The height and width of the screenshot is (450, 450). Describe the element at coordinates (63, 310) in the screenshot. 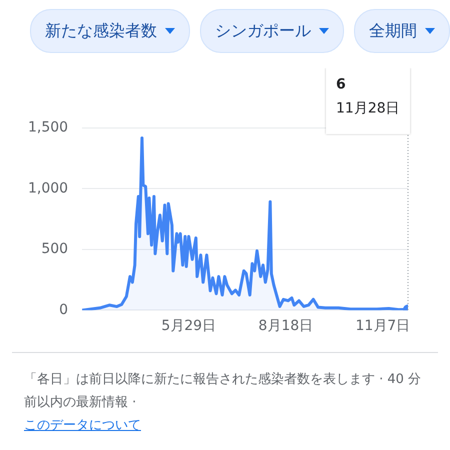

I see `y-tick-label: 0` at that location.